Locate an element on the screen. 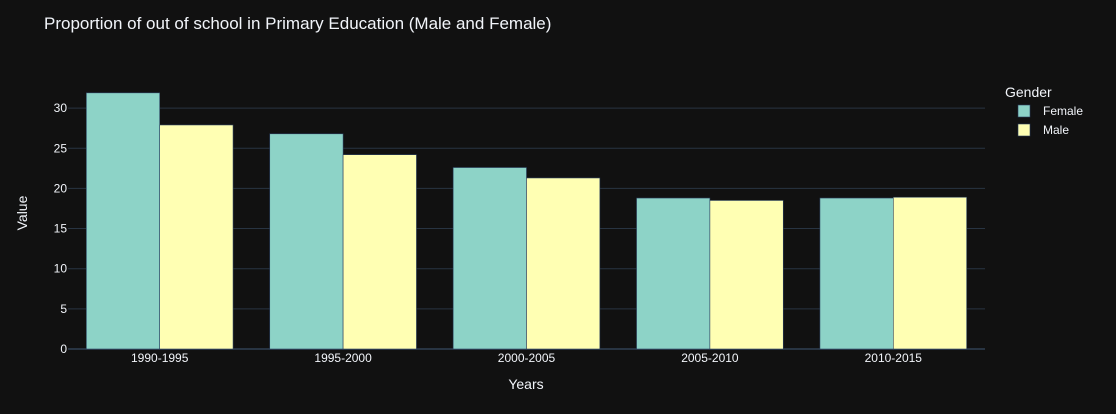  bar-male-1990-1995 is located at coordinates (196, 237).